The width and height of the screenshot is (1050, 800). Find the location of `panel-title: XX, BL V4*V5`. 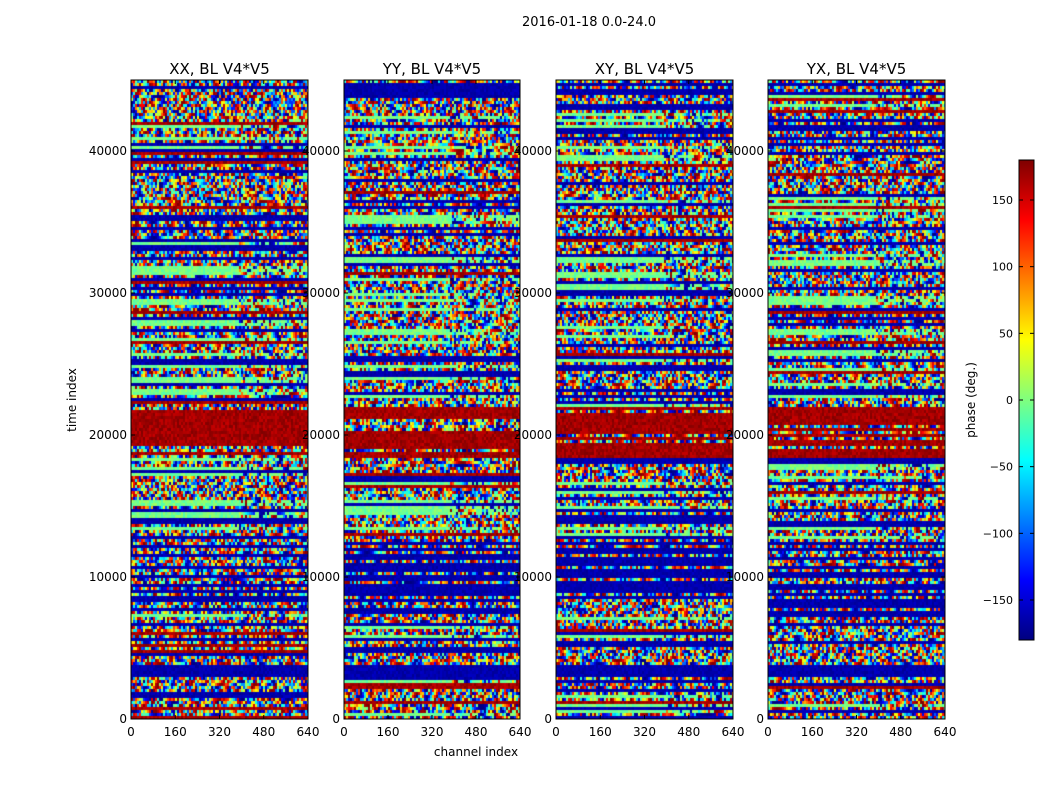

panel-title: XX, BL V4*V5 is located at coordinates (219, 69).